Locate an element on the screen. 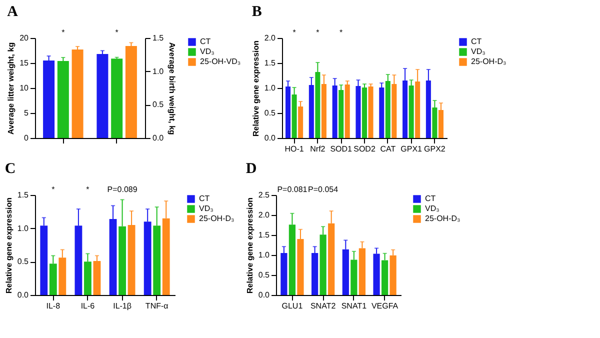  text: P=0.081 is located at coordinates (292, 189).